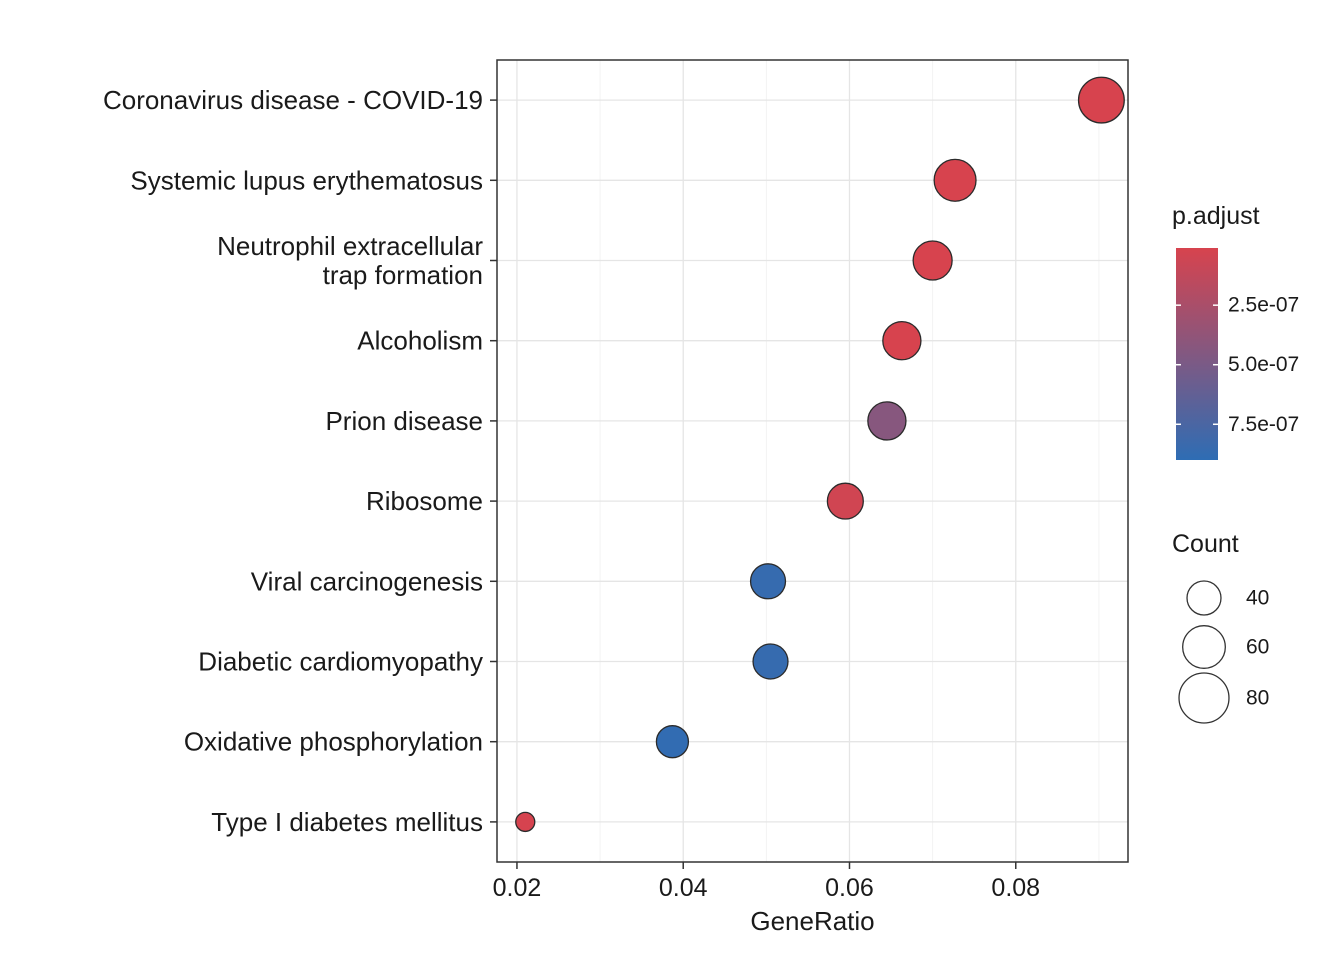  What do you see at coordinates (1257, 698) in the screenshot?
I see `count-legend-label: 80` at bounding box center [1257, 698].